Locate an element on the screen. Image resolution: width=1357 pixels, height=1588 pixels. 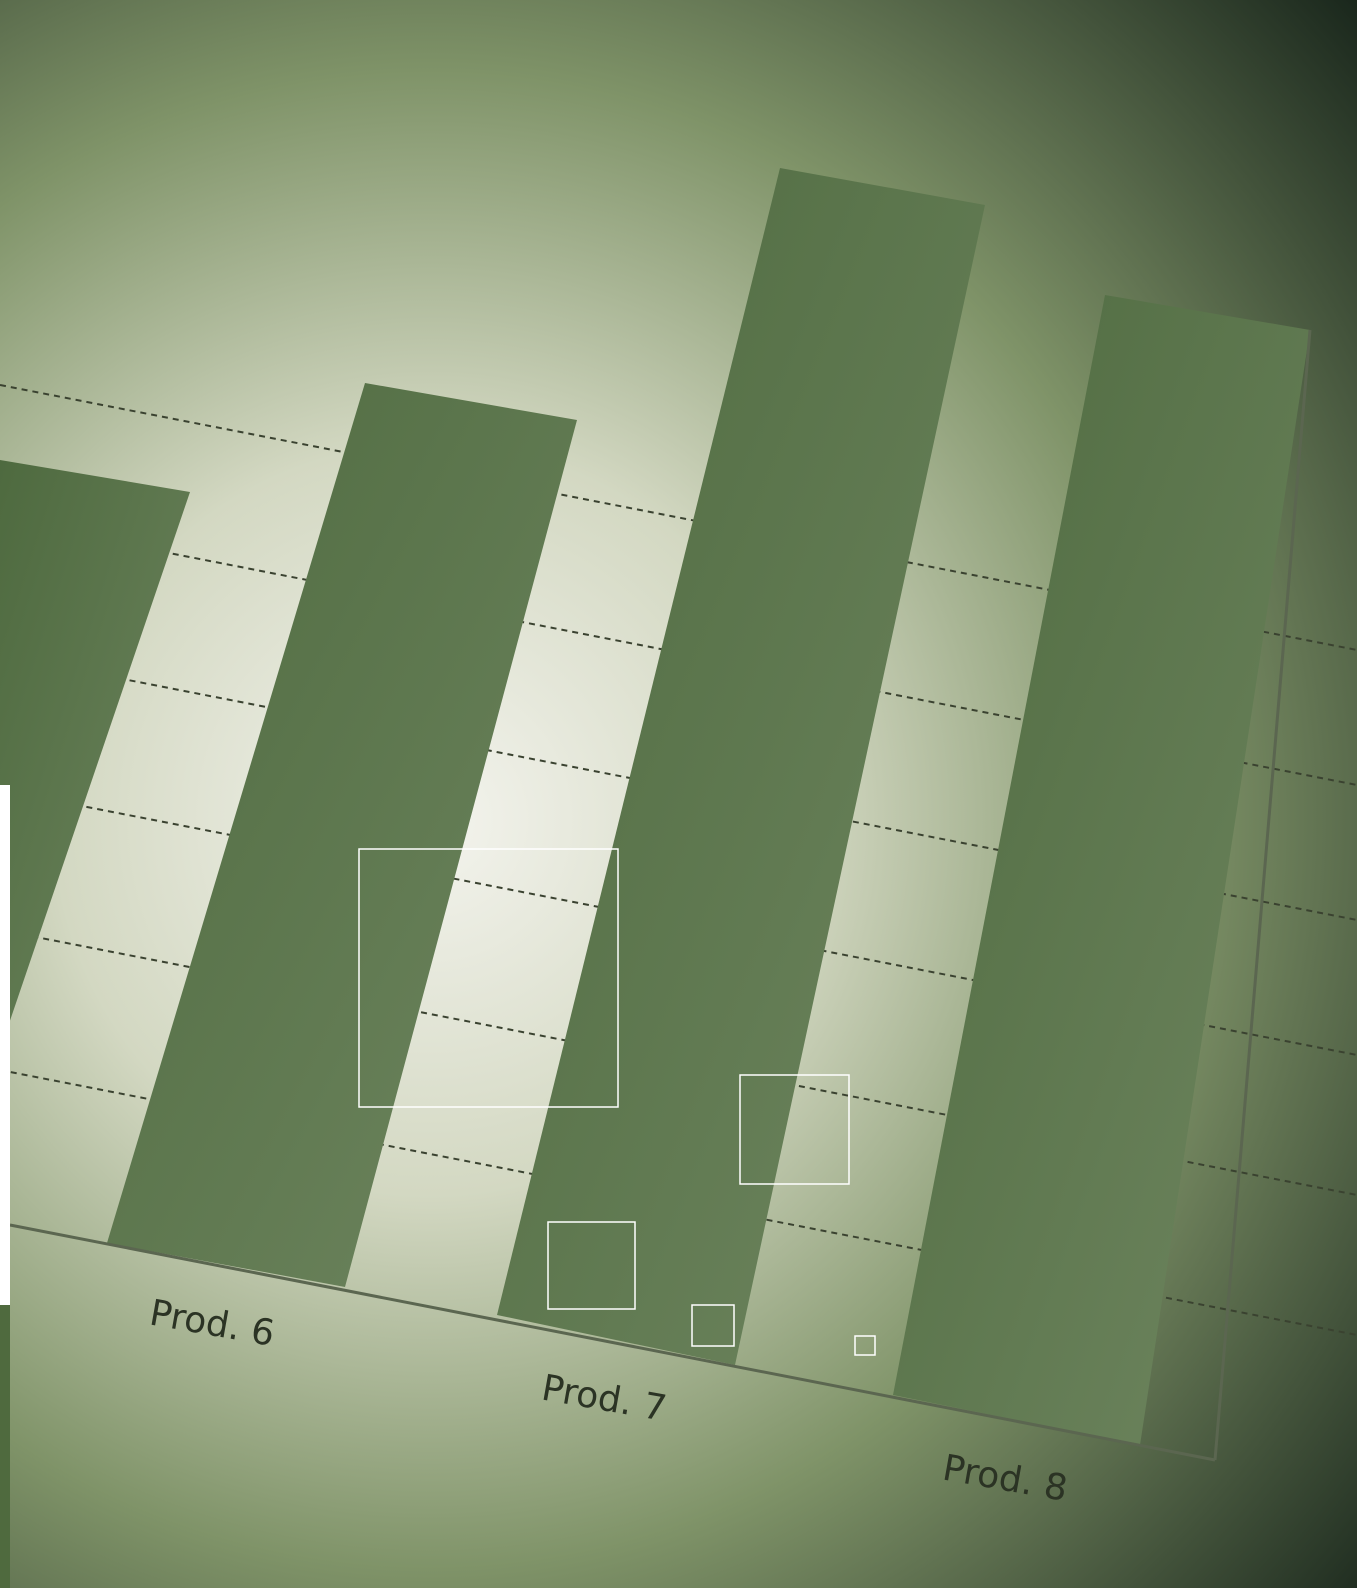
overlay-squares is located at coordinates (617, 1102).